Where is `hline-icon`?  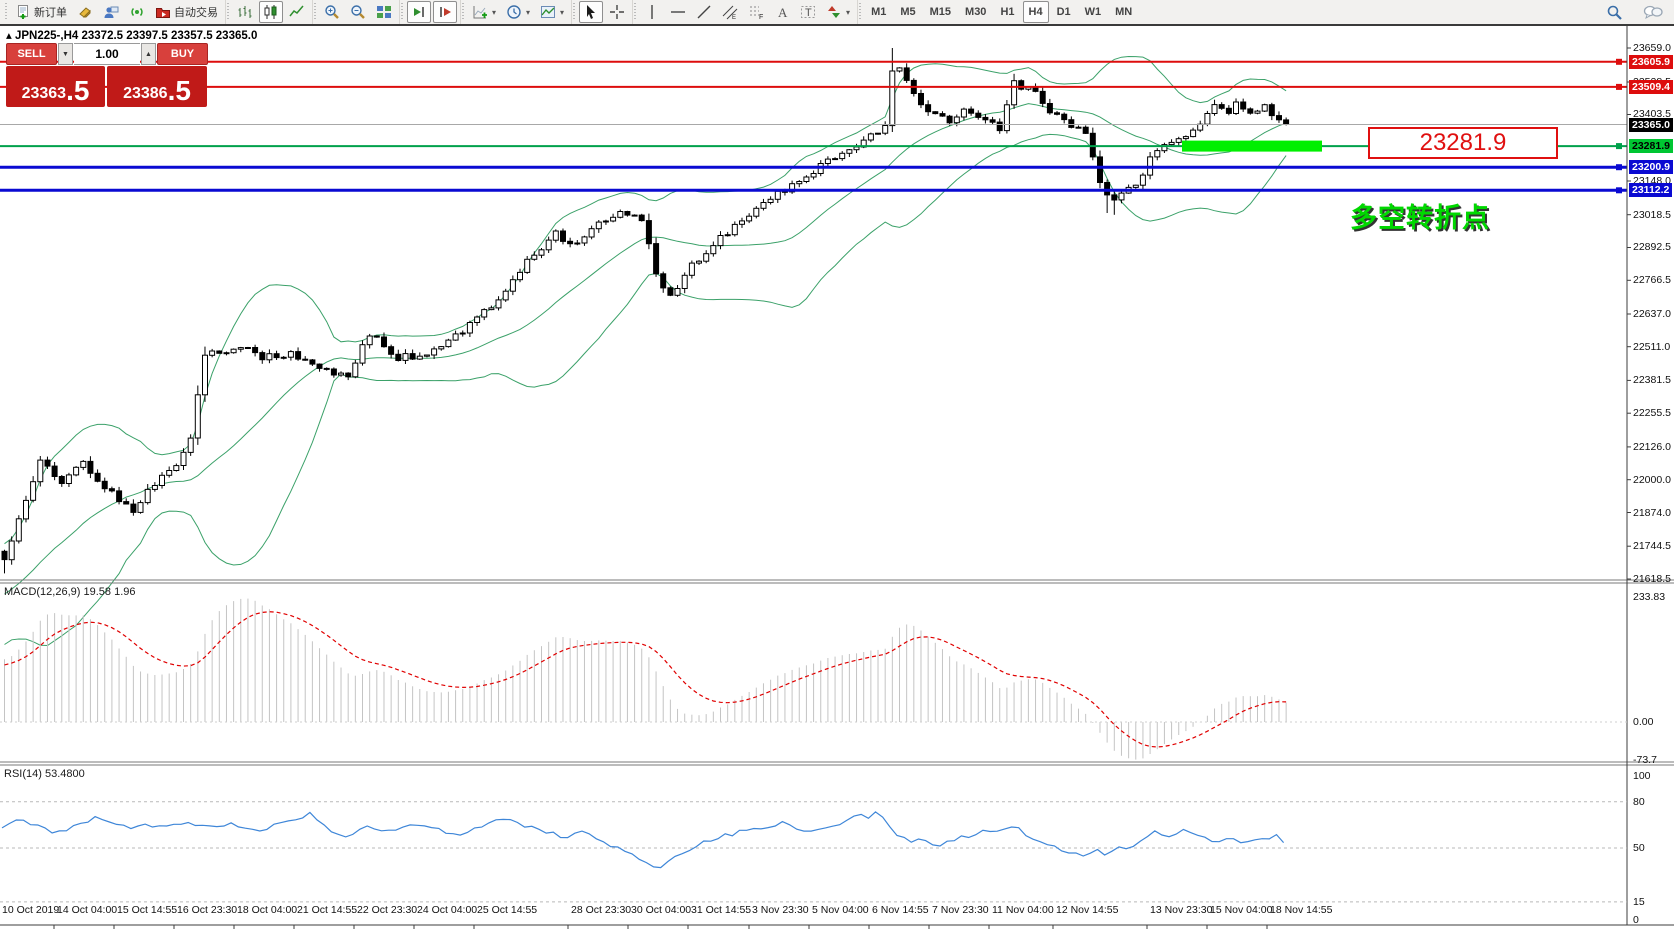 hline-icon is located at coordinates (678, 12).